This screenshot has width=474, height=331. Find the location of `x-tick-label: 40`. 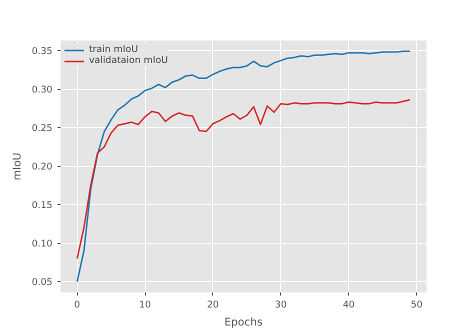

x-tick-label: 40 is located at coordinates (348, 305).